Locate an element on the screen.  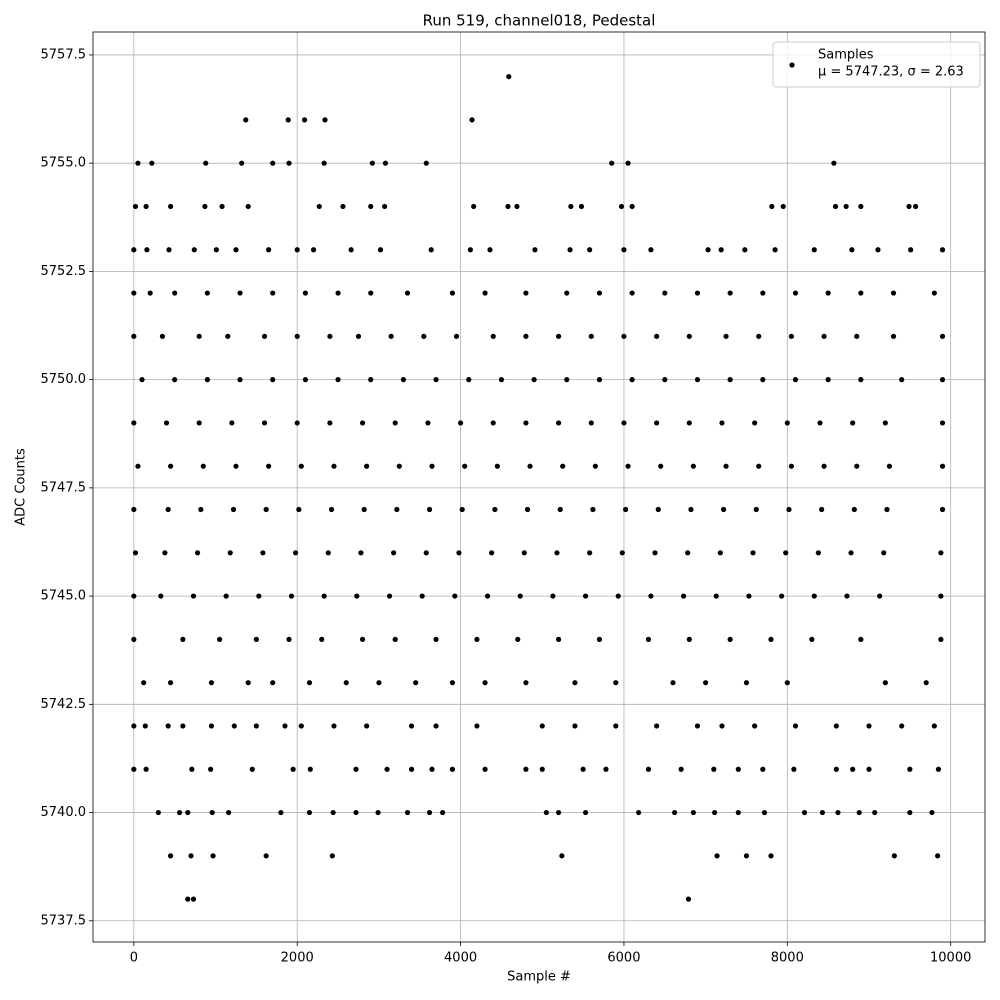
y-tick-label: 5742.5 is located at coordinates (64, 704).